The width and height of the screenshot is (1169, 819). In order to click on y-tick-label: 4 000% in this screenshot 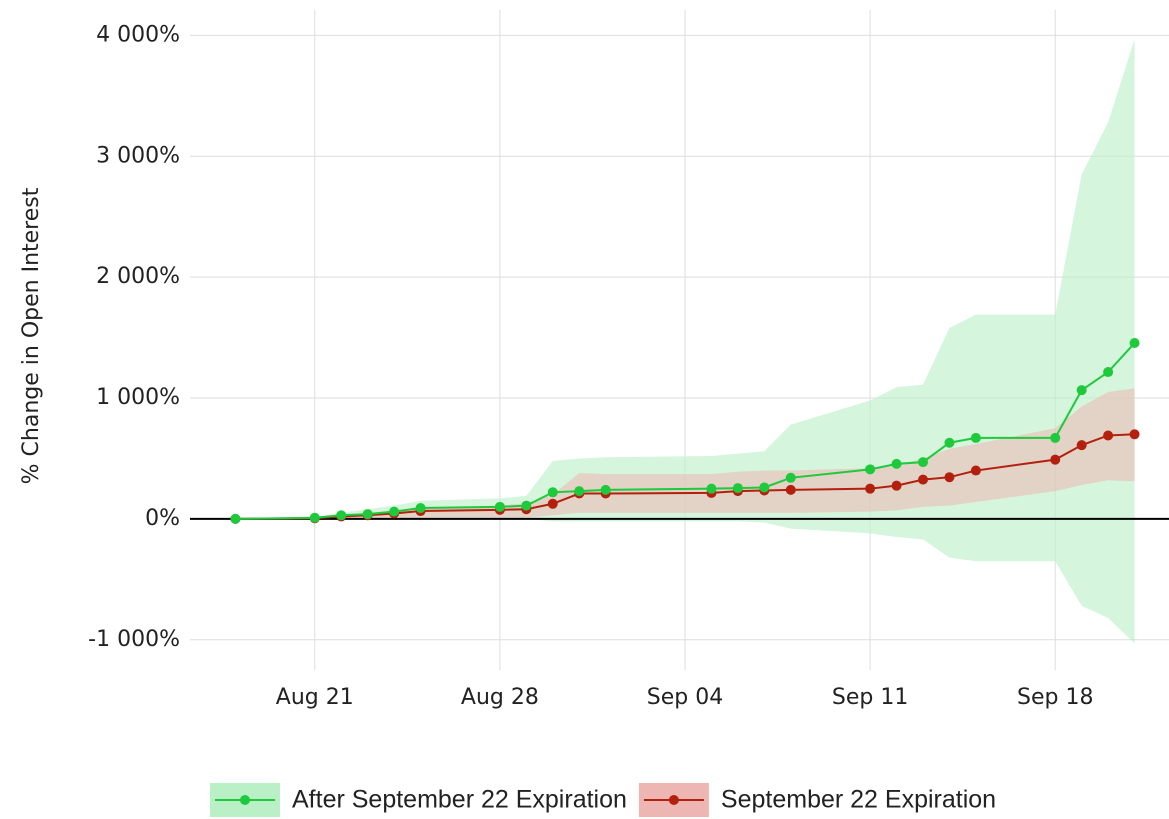, I will do `click(138, 34)`.